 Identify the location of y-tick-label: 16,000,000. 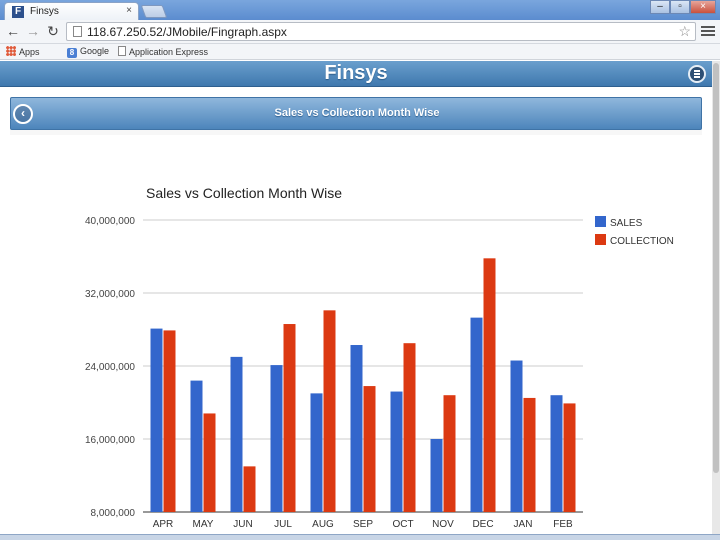
(110, 440).